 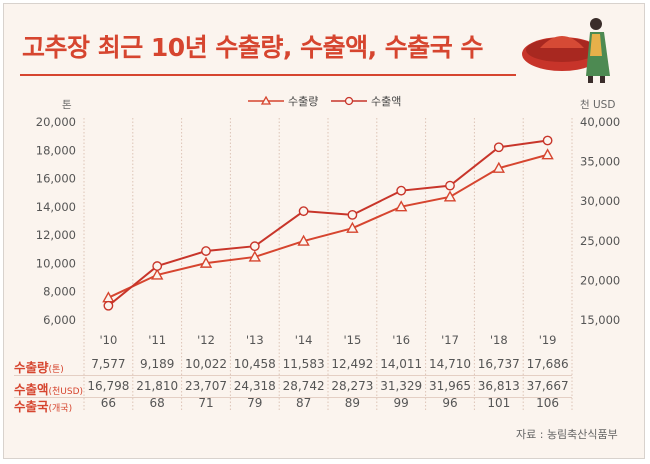 What do you see at coordinates (450, 364) in the screenshot?
I see `table-cell: 14,710` at bounding box center [450, 364].